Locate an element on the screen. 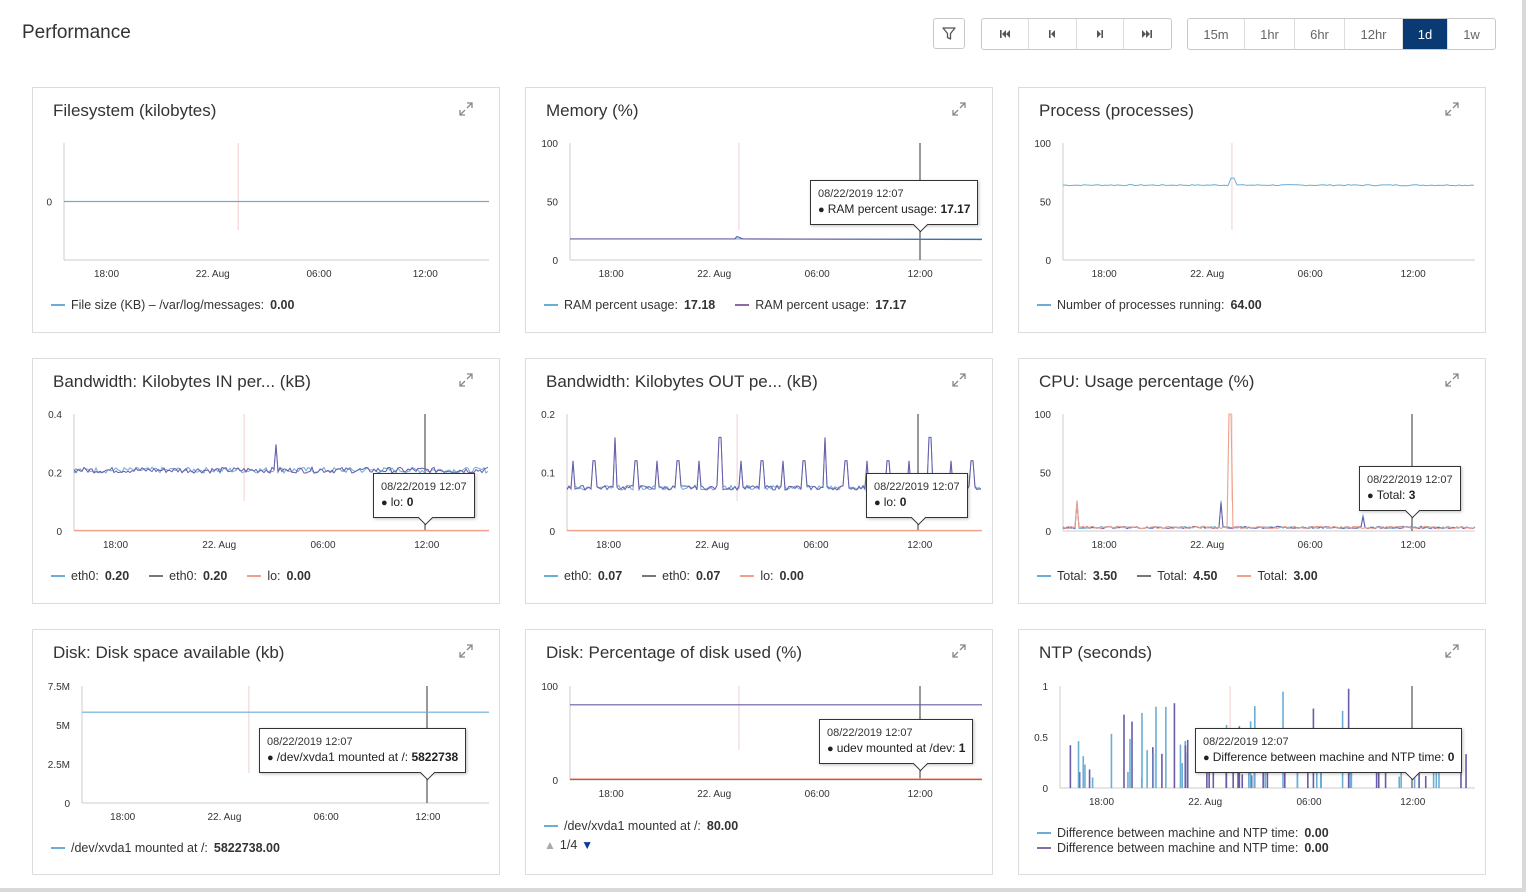  range-15m-button: 15m is located at coordinates (1216, 34).